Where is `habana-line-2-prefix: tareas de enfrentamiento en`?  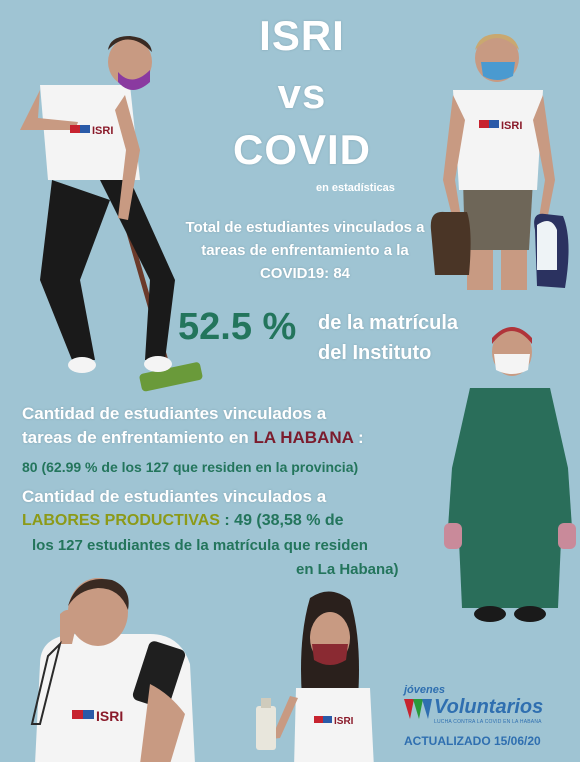 habana-line-2-prefix: tareas de enfrentamiento en is located at coordinates (135, 437).